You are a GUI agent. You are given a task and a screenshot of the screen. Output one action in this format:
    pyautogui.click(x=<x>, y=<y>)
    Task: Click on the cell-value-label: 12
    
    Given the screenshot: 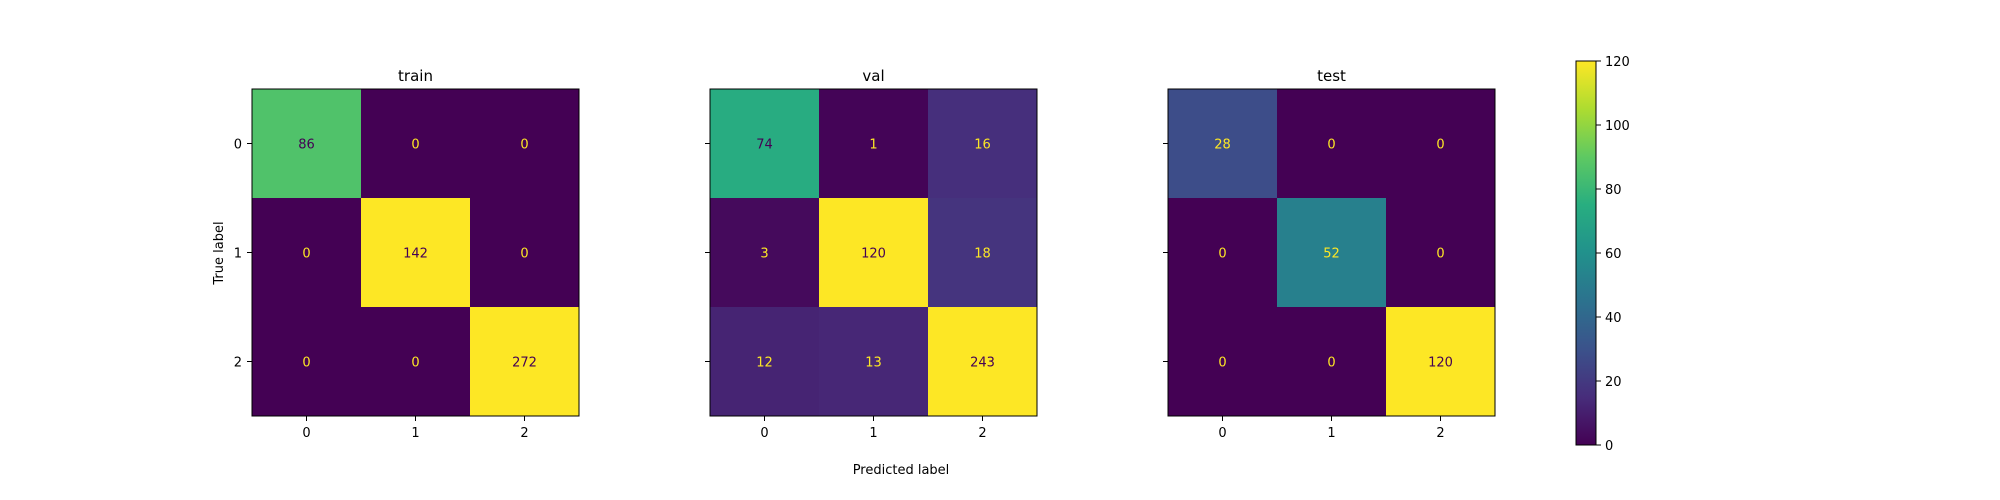 What is the action you would take?
    pyautogui.click(x=764, y=363)
    